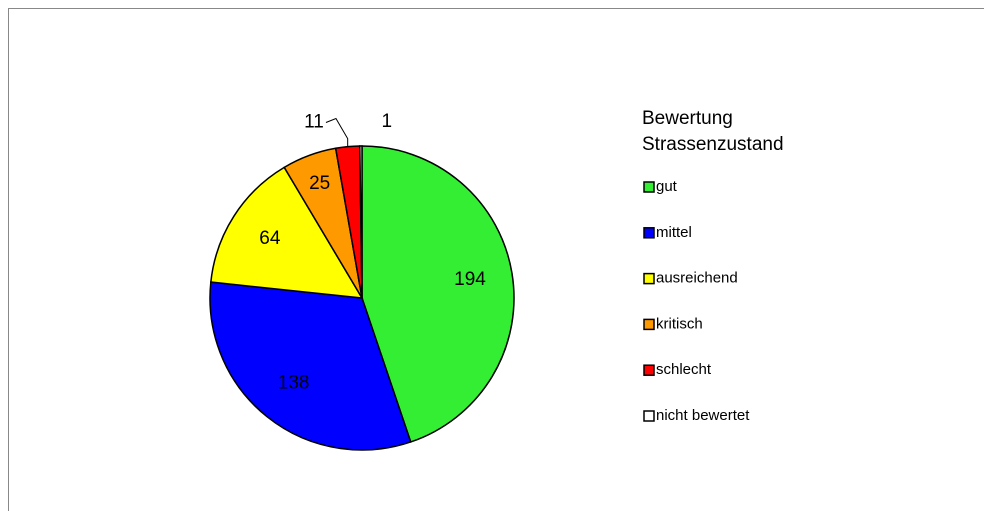  Describe the element at coordinates (270, 238) in the screenshot. I see `data-label: 64` at that location.